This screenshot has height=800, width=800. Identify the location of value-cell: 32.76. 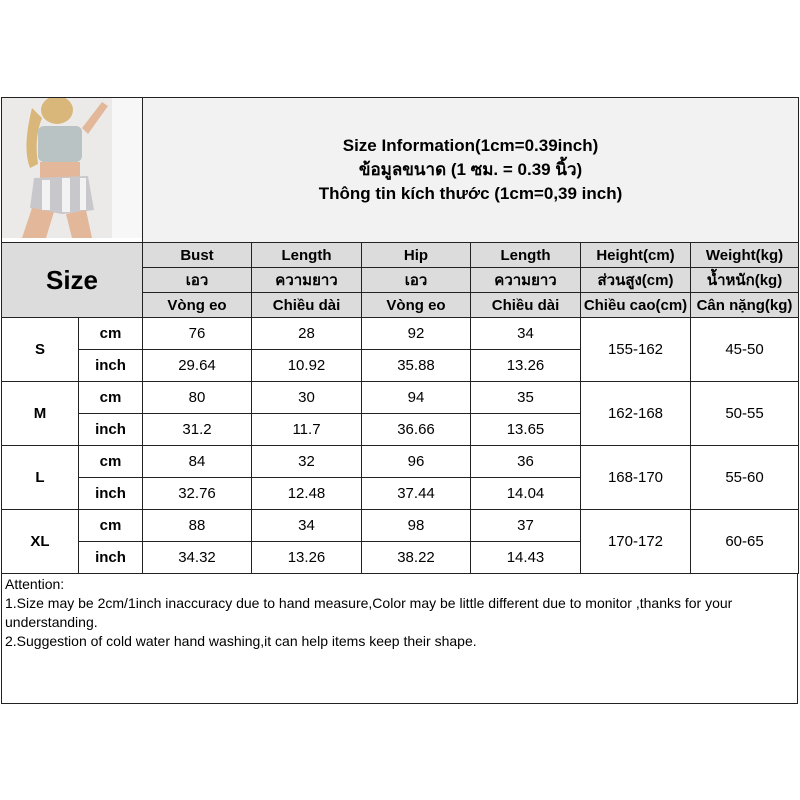
(197, 493).